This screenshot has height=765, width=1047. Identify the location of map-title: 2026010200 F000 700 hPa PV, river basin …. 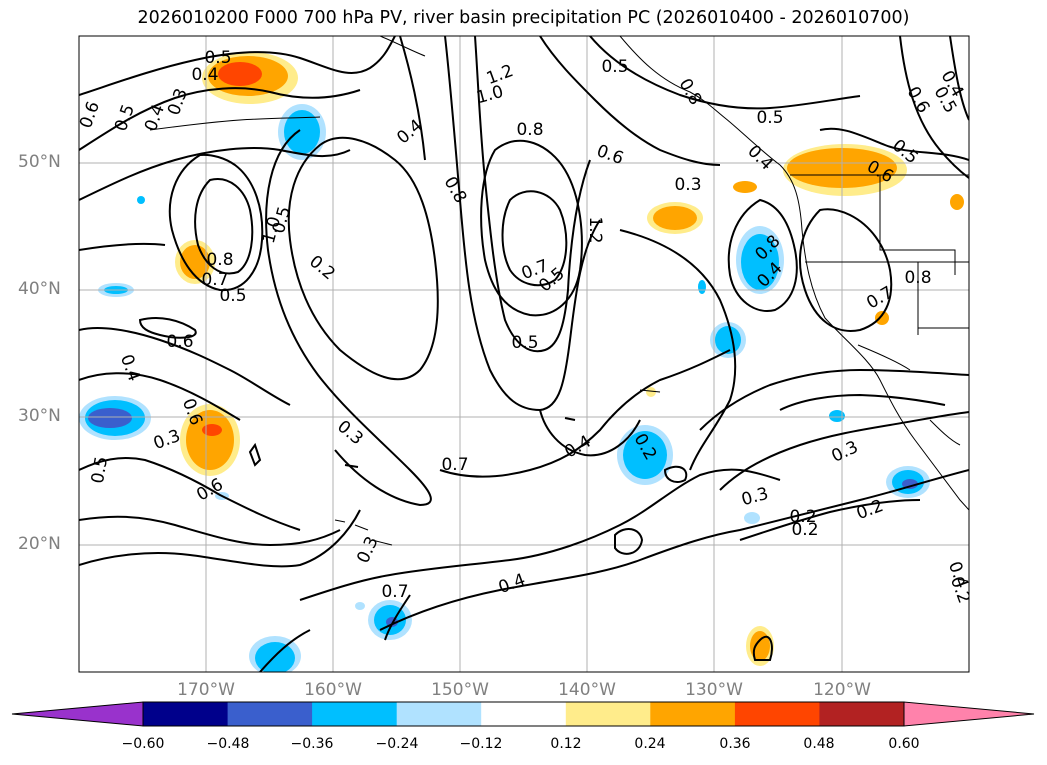
(523, 18).